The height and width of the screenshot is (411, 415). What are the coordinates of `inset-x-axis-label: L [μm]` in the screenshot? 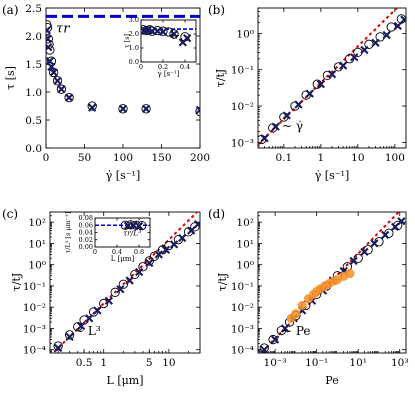 It's located at (123, 259).